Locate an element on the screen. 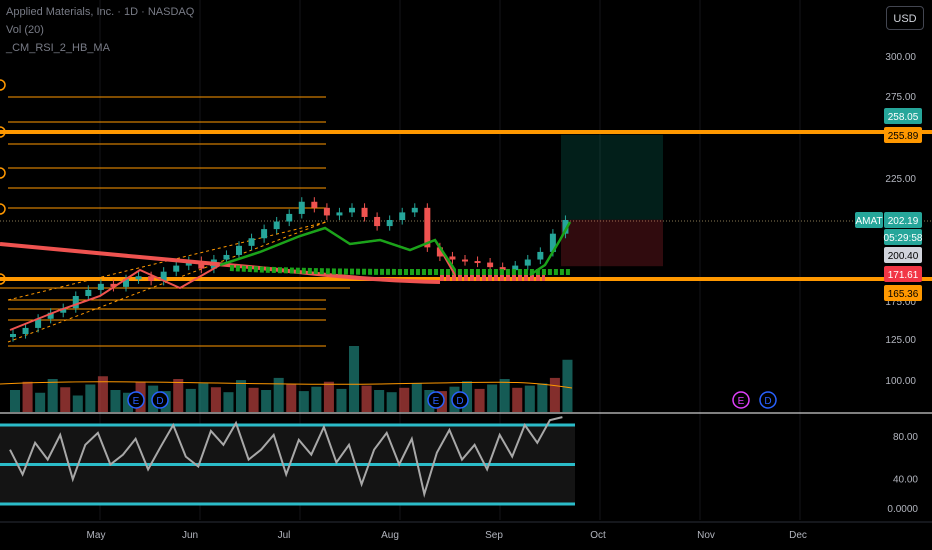 This screenshot has width=932, height=550. green-dotted-ma is located at coordinates (399, 270).